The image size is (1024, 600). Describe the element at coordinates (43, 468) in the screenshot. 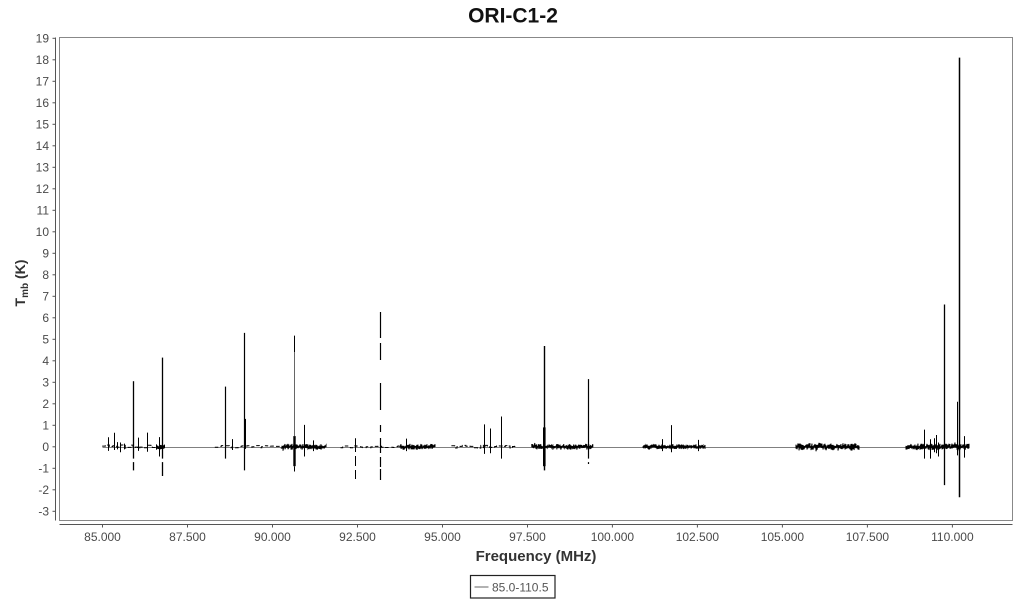

I see `svg-text: -1` at that location.